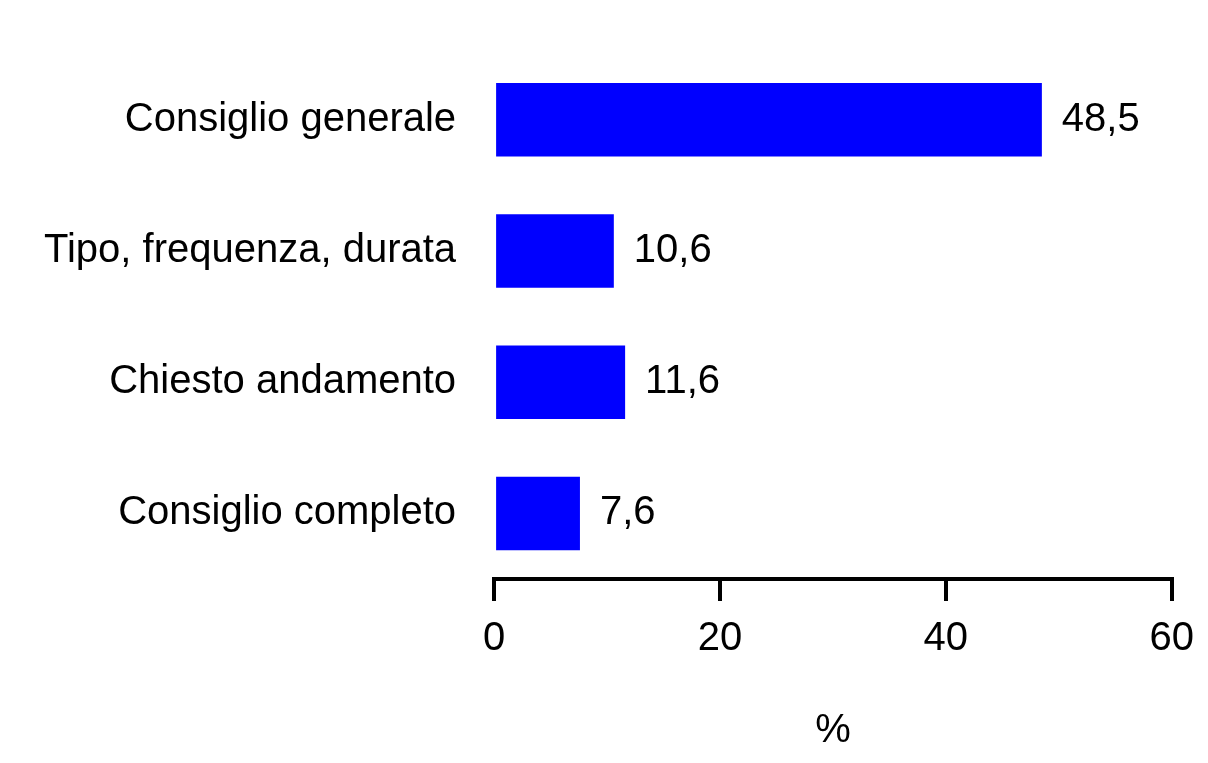 Image resolution: width=1208 pixels, height=763 pixels. I want to click on x-tick-label: 40, so click(946, 636).